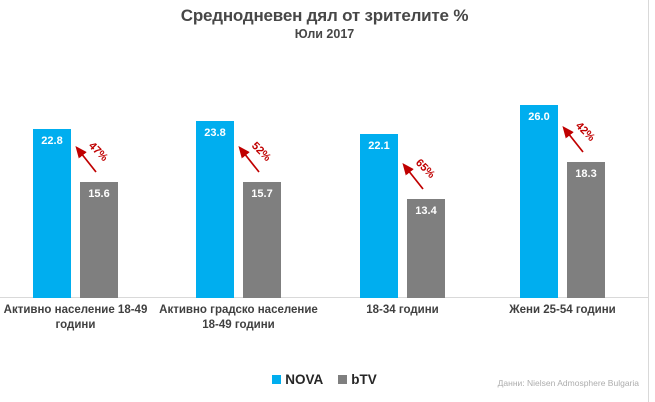 The width and height of the screenshot is (655, 402). Describe the element at coordinates (215, 209) in the screenshot. I see `bar-nova: 23.8` at that location.